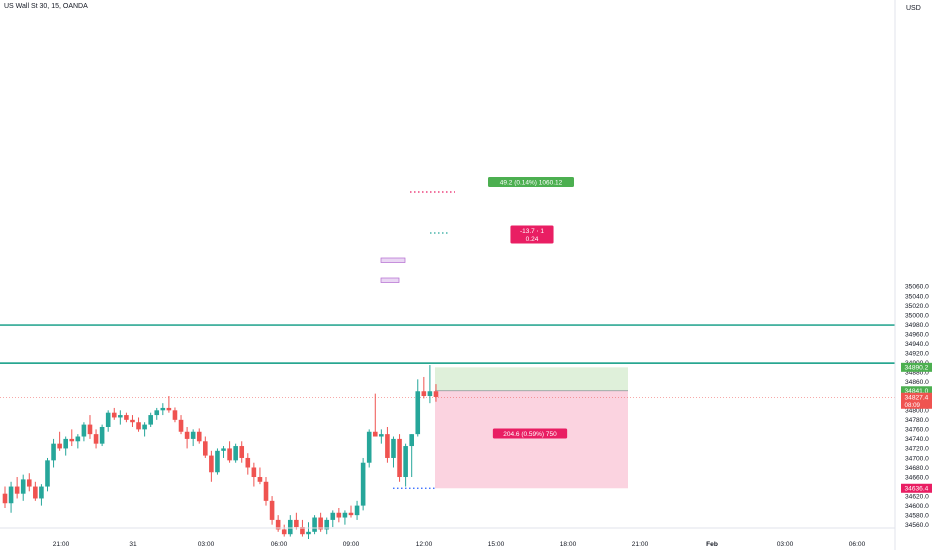 This screenshot has width=932, height=550. Describe the element at coordinates (568, 544) in the screenshot. I see `time-tick-label: 18:00` at that location.